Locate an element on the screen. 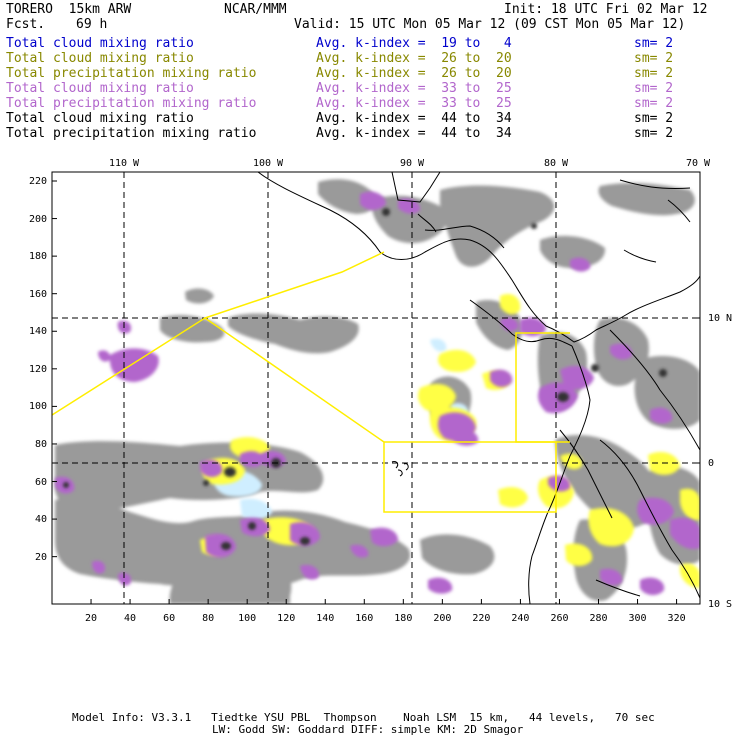 This screenshot has height=740, width=740. longitude-label: 90 W is located at coordinates (412, 163).